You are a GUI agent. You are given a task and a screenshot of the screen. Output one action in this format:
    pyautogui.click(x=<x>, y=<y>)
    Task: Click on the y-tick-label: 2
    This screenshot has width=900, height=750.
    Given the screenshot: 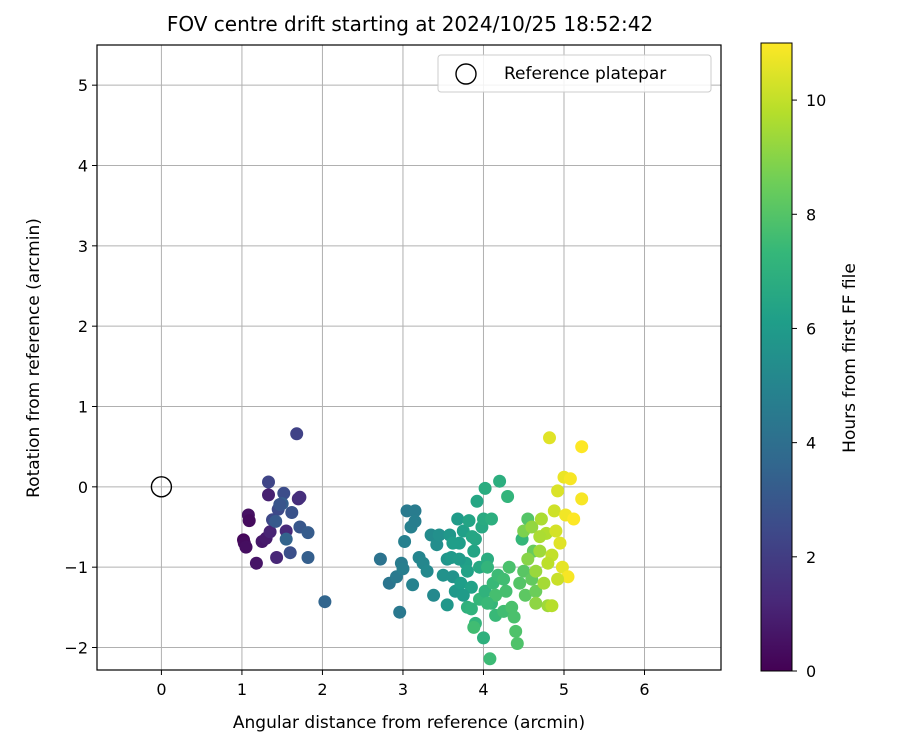 What is the action you would take?
    pyautogui.click(x=83, y=326)
    